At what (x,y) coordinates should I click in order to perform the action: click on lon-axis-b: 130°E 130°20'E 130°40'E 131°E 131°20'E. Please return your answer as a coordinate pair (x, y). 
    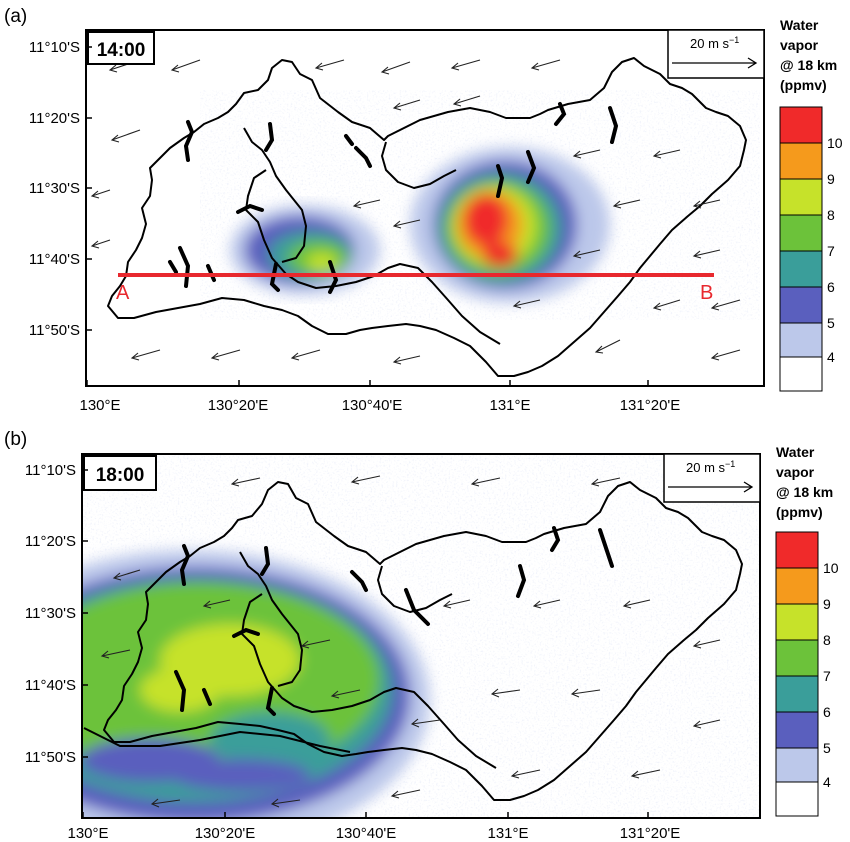
    Looking at the image, I should click on (373, 833).